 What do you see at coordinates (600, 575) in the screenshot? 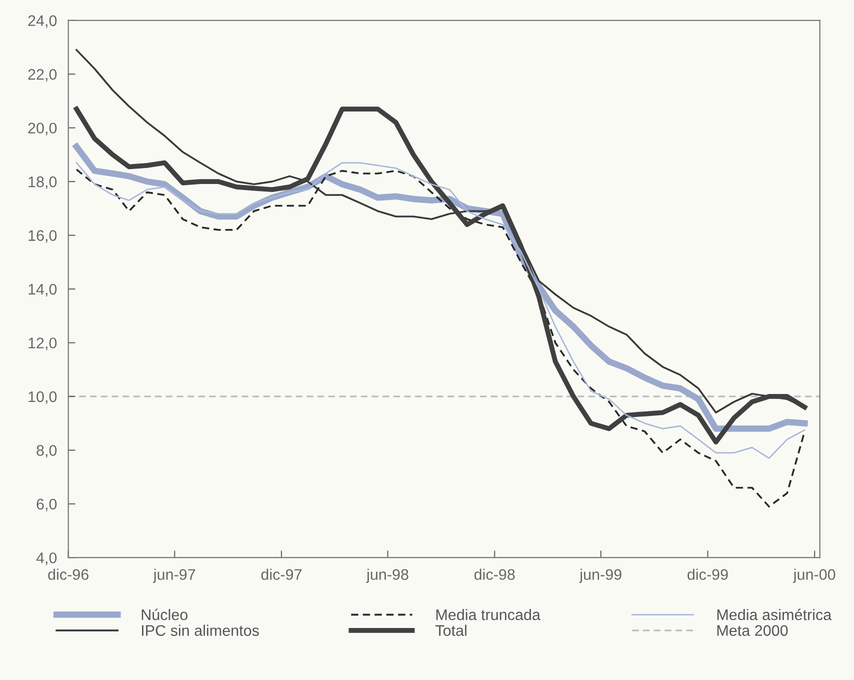
I see `x-tick-label: jun-99` at bounding box center [600, 575].